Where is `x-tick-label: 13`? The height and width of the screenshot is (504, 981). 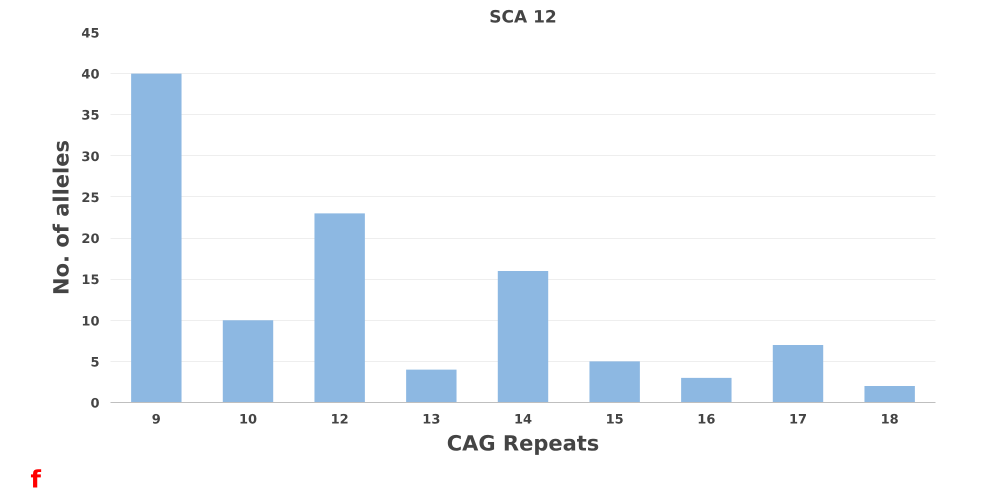 x-tick-label: 13 is located at coordinates (431, 420).